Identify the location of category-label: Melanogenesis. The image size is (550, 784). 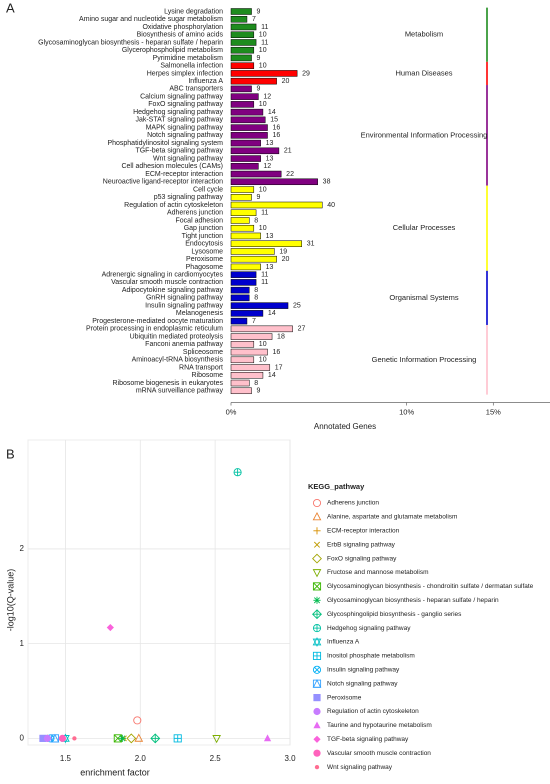
(200, 313).